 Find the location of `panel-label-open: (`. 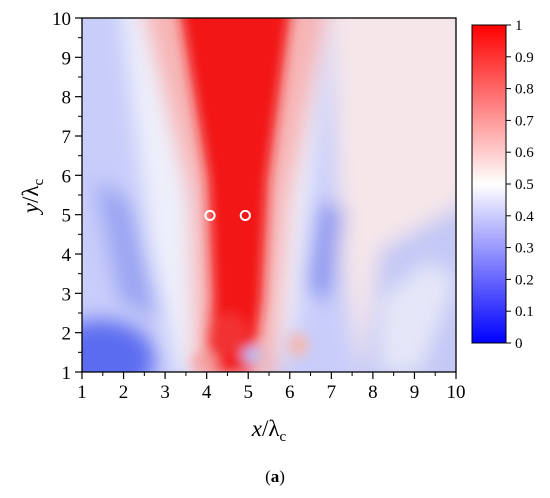

panel-label-open: ( is located at coordinates (268, 476).